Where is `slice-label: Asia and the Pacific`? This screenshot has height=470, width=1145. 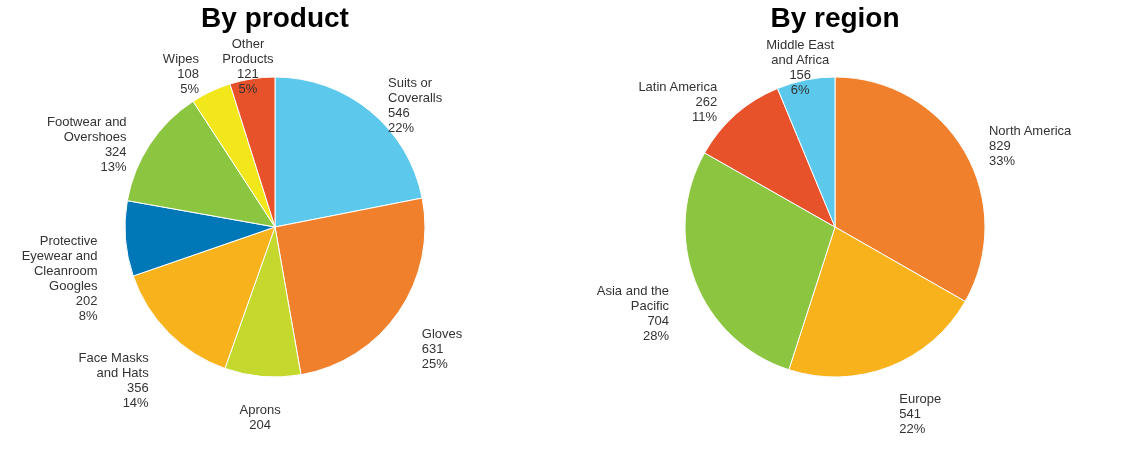
slice-label: Asia and the Pacific is located at coordinates (633, 298).